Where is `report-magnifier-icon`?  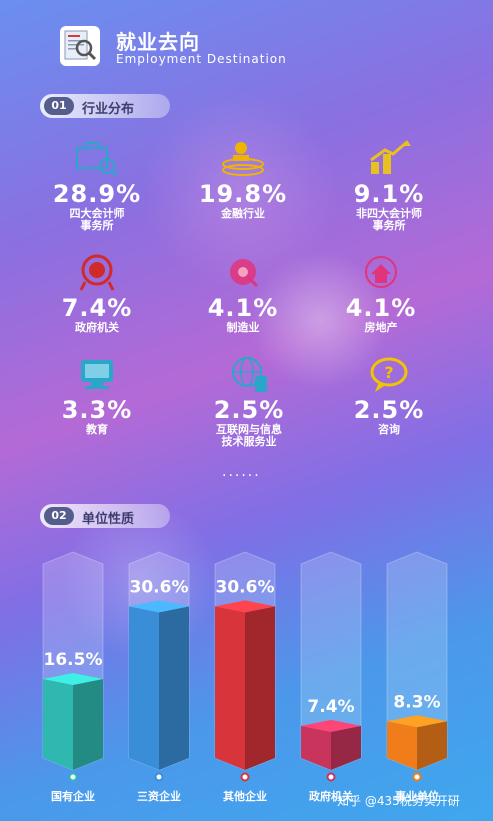
report-magnifier-icon is located at coordinates (80, 46).